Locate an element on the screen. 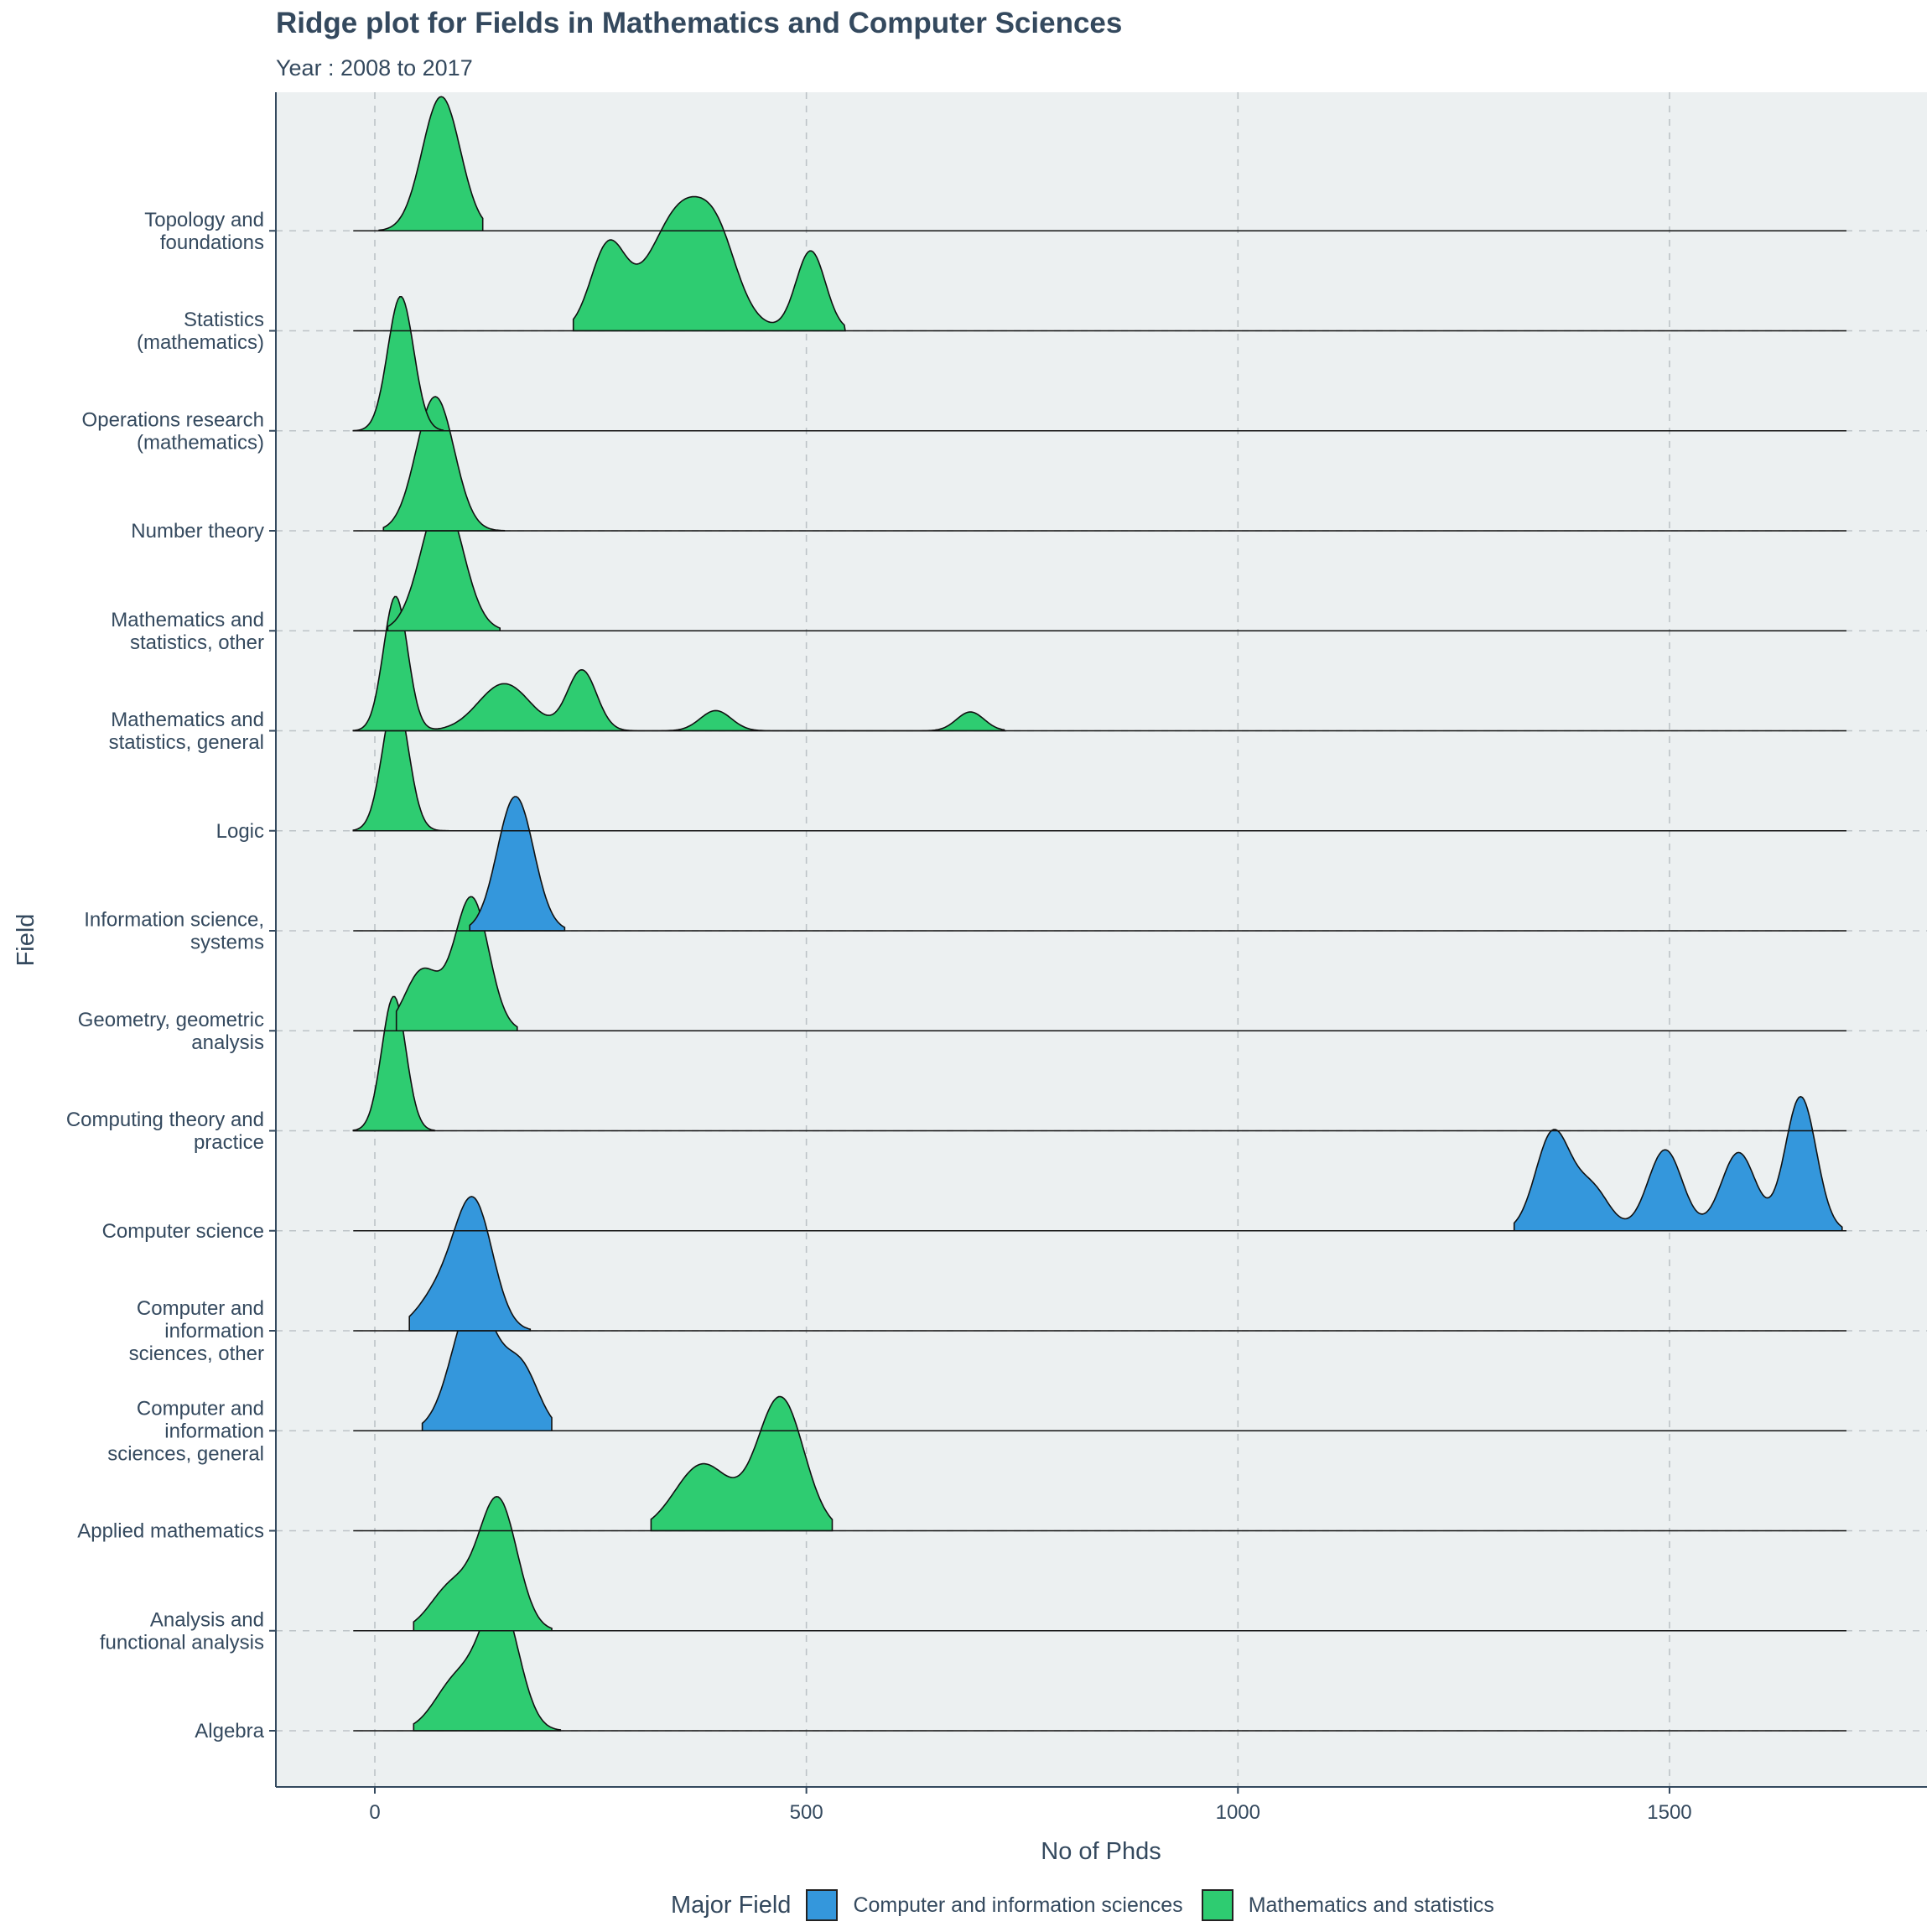  x-tick-labels: 0 500 1000 1500 is located at coordinates (1030, 1812).